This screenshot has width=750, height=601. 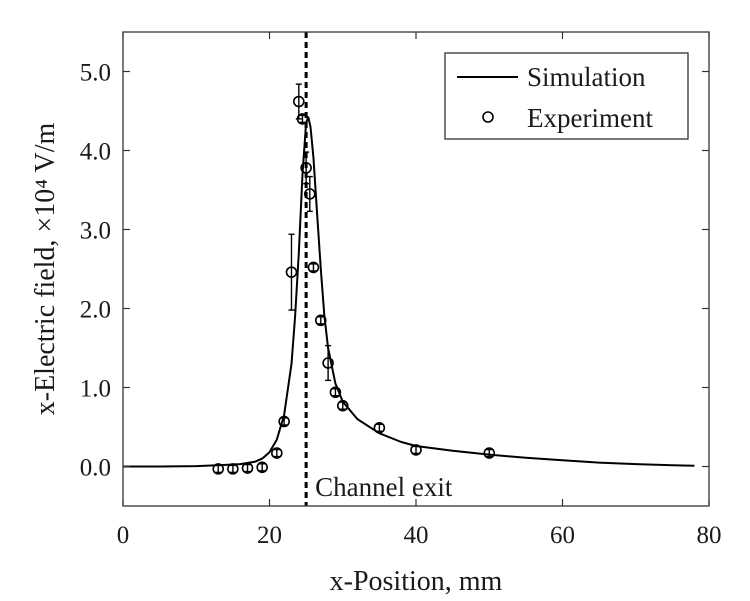 I want to click on x-tick-label: 20, so click(x=269, y=535).